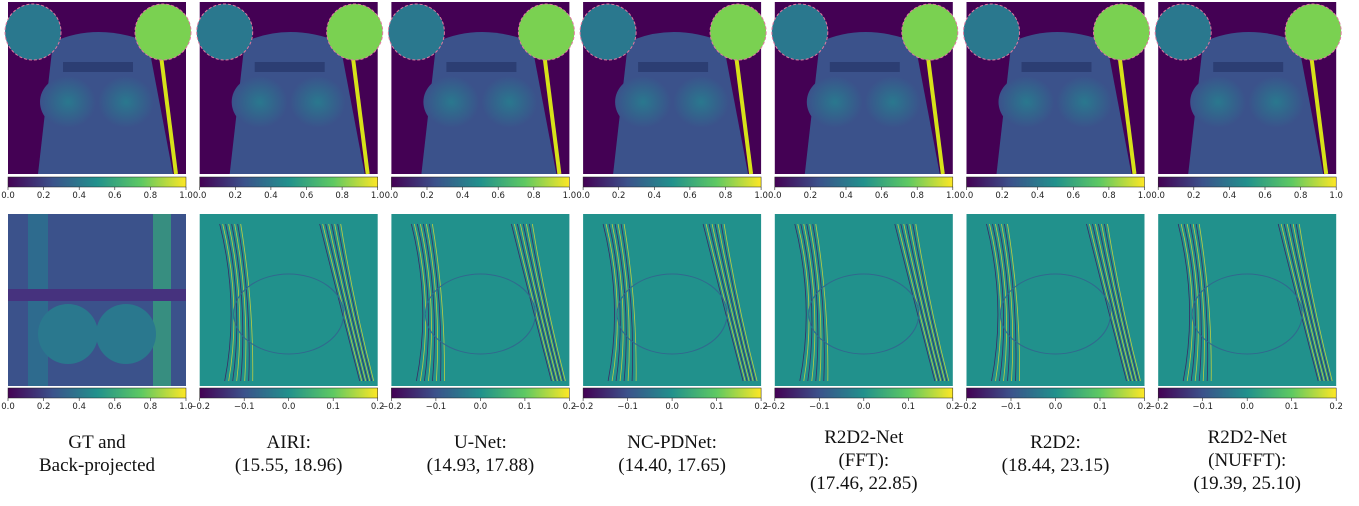 Image resolution: width=1359 pixels, height=506 pixels. Describe the element at coordinates (627, 407) in the screenshot. I see `colorbar-tick-label: −0.1` at that location.